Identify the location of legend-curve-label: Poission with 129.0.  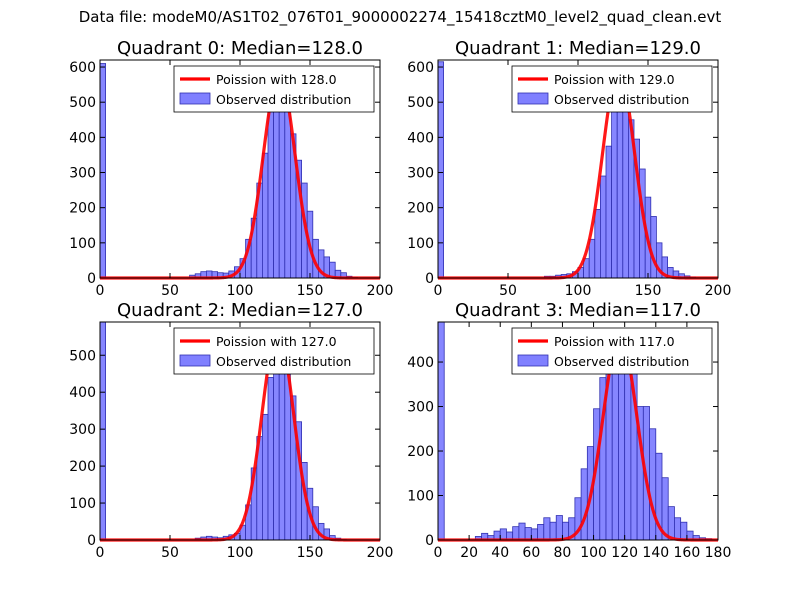
(614, 79).